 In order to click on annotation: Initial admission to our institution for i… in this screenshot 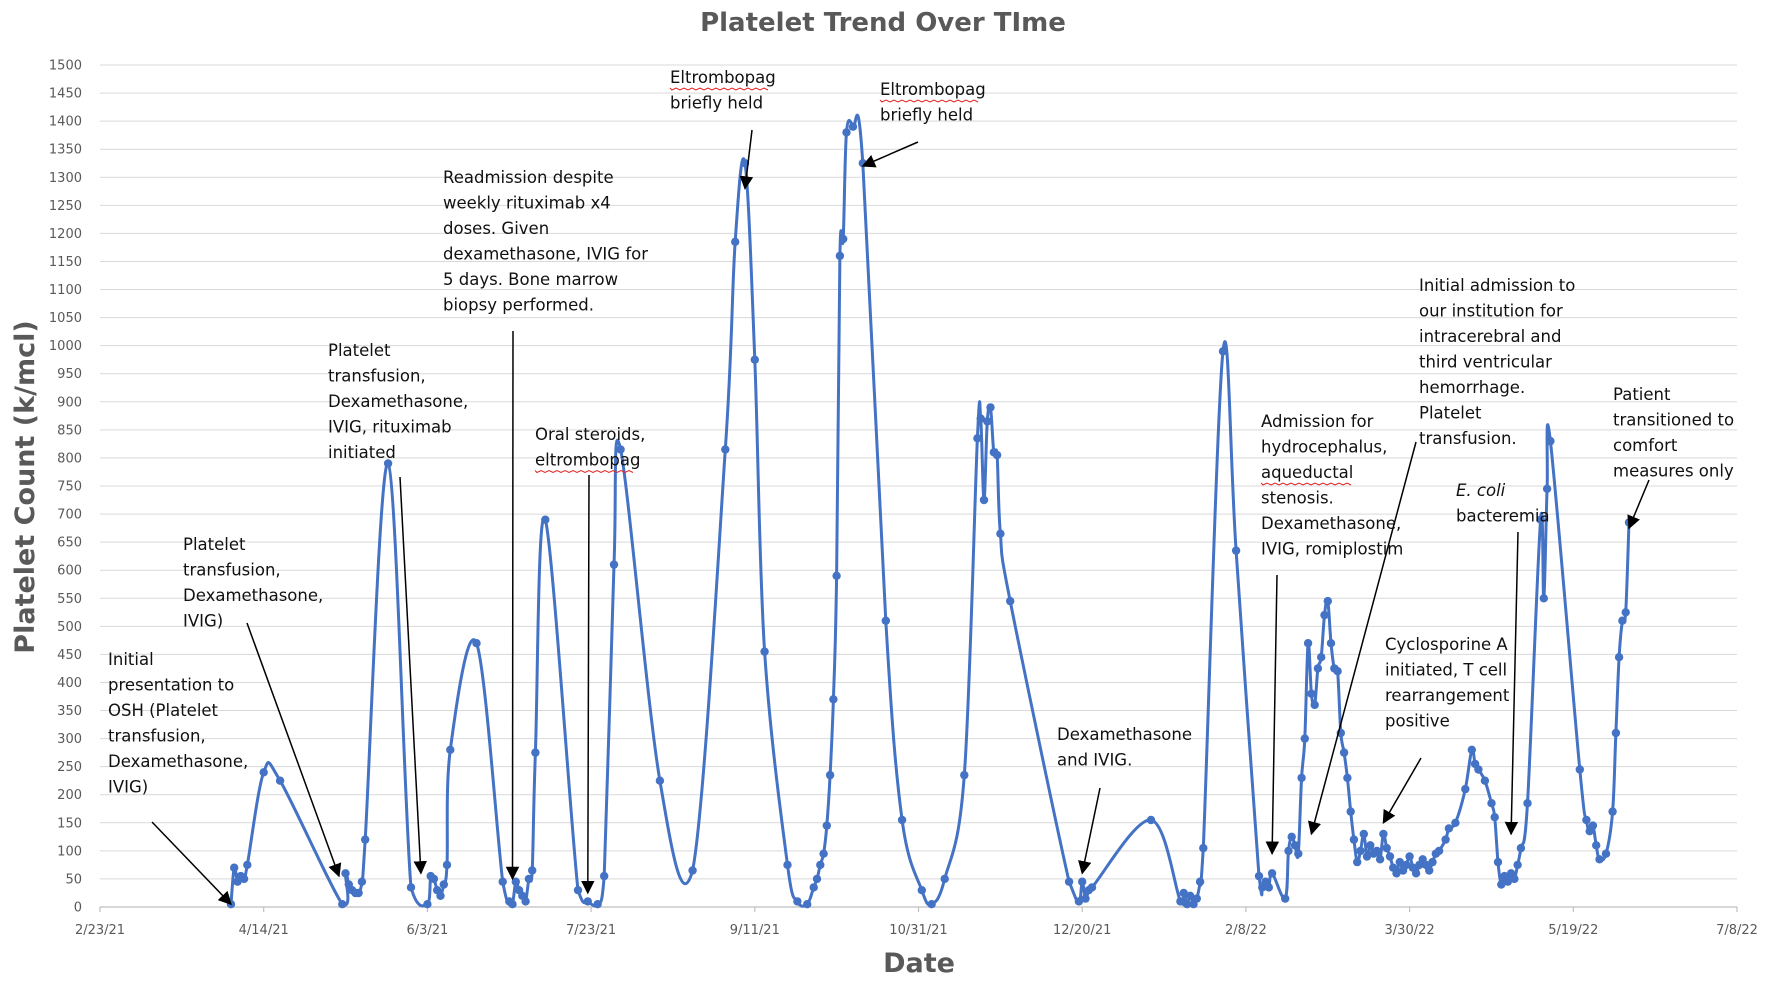, I will do `click(1441, 556)`.